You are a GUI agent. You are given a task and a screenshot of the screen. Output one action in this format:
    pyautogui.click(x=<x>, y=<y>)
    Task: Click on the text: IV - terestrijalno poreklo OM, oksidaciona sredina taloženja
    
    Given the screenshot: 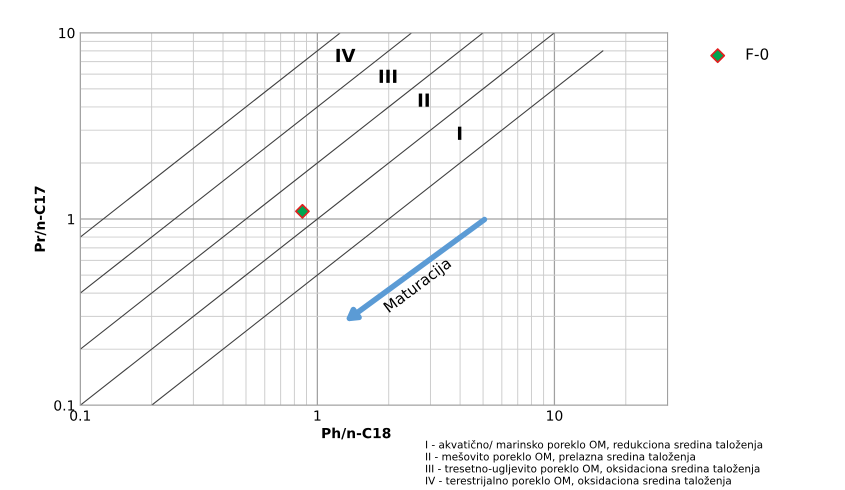 What is the action you would take?
    pyautogui.click(x=578, y=481)
    